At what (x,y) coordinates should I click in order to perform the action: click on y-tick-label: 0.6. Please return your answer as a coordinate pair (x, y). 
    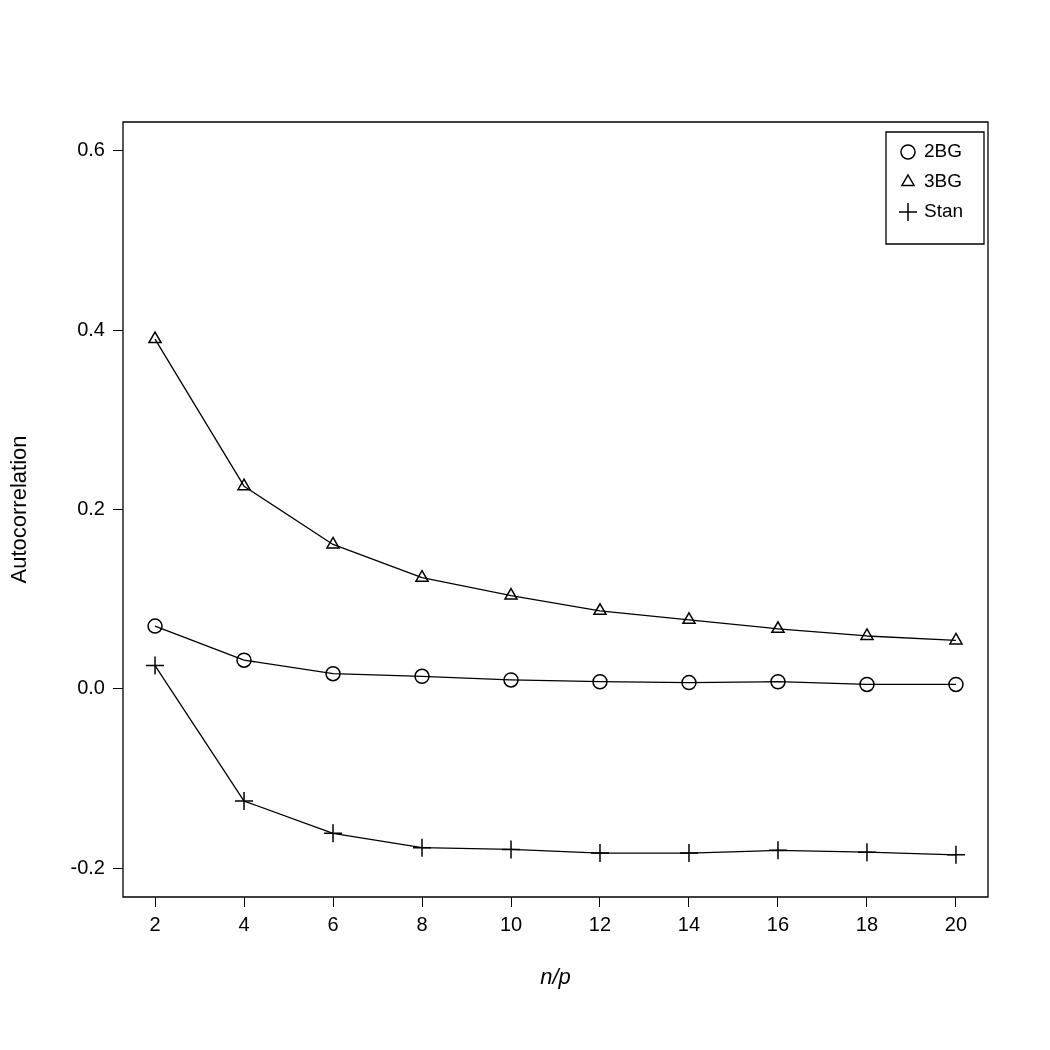
    Looking at the image, I should click on (91, 149).